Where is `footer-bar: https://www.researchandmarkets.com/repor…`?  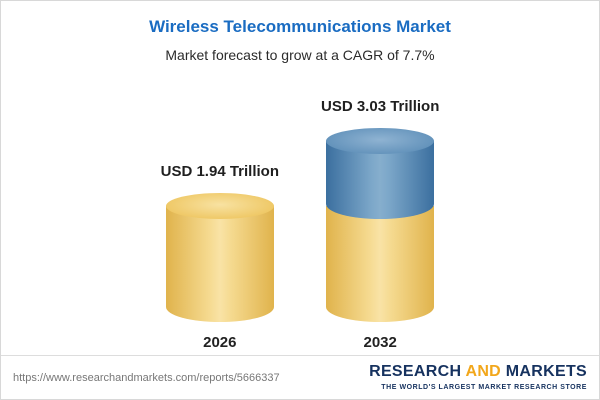
footer-bar: https://www.researchandmarkets.com/repor… is located at coordinates (300, 377).